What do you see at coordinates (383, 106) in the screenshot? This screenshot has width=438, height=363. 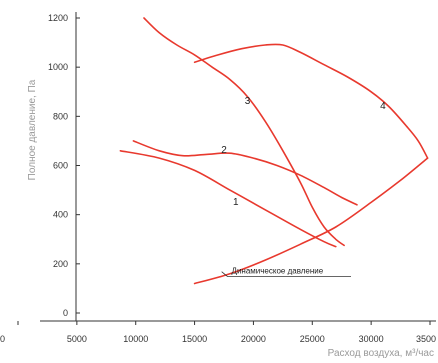 I see `curve-label-4: 4` at bounding box center [383, 106].